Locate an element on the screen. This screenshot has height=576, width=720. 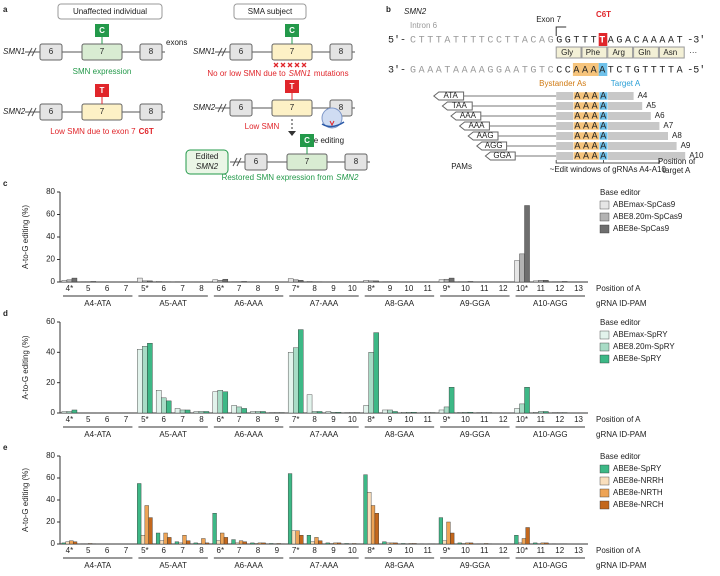
low-smn: Low SMN is located at coordinates (262, 126).